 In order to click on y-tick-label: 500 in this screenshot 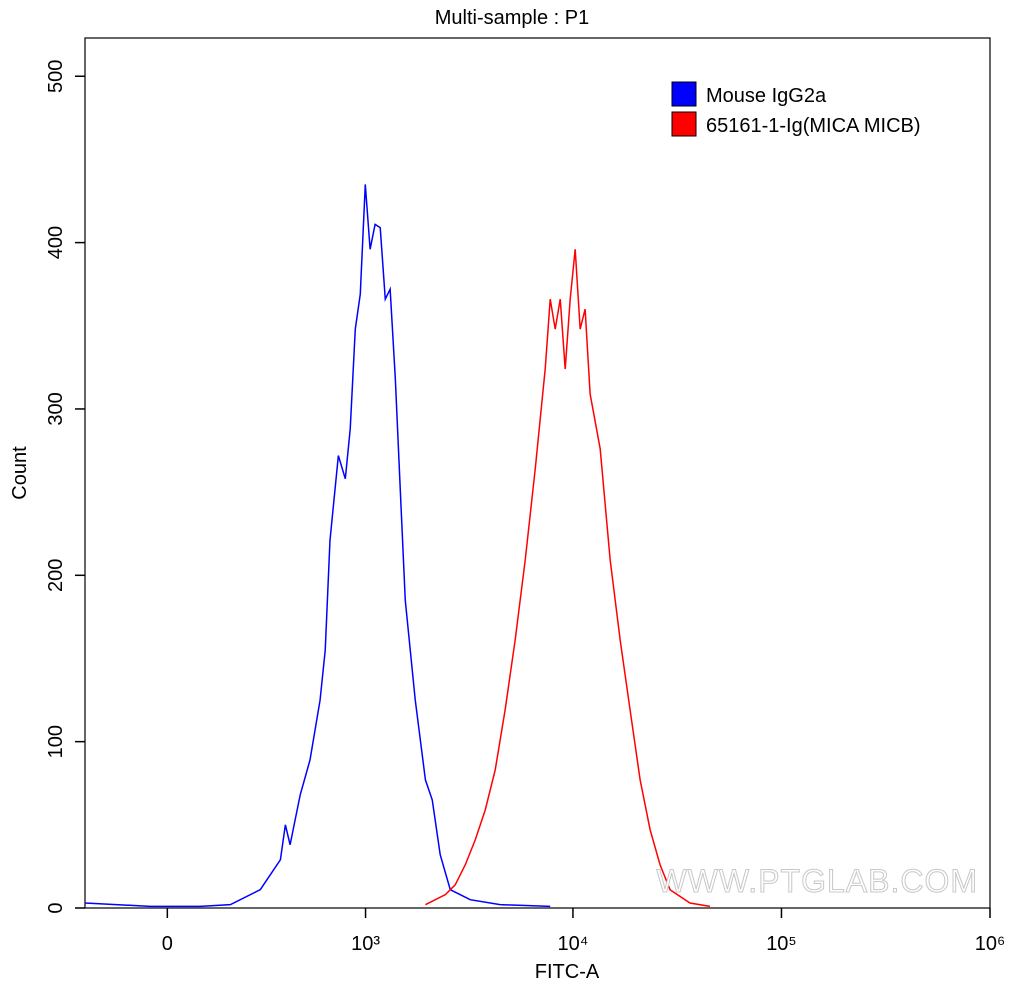, I will do `click(56, 76)`.